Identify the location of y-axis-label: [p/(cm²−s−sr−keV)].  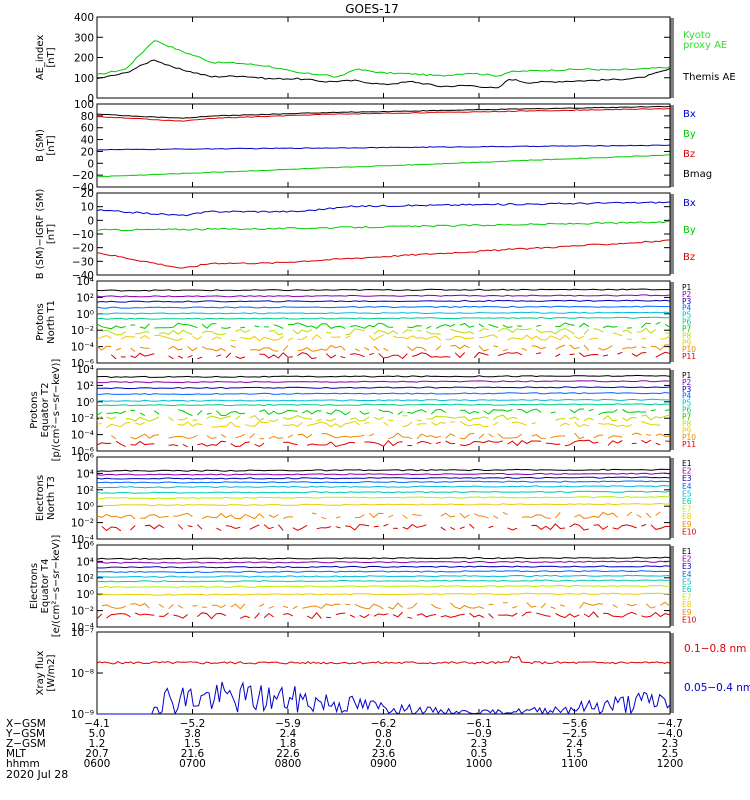
(56, 410).